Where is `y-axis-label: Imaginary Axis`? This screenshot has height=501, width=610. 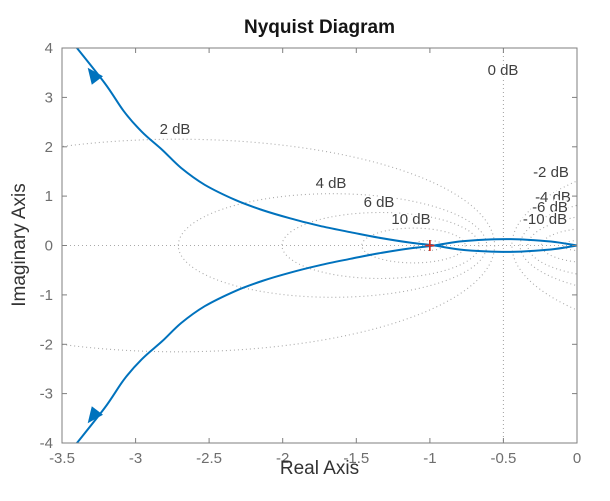
y-axis-label: Imaginary Axis is located at coordinates (19, 245).